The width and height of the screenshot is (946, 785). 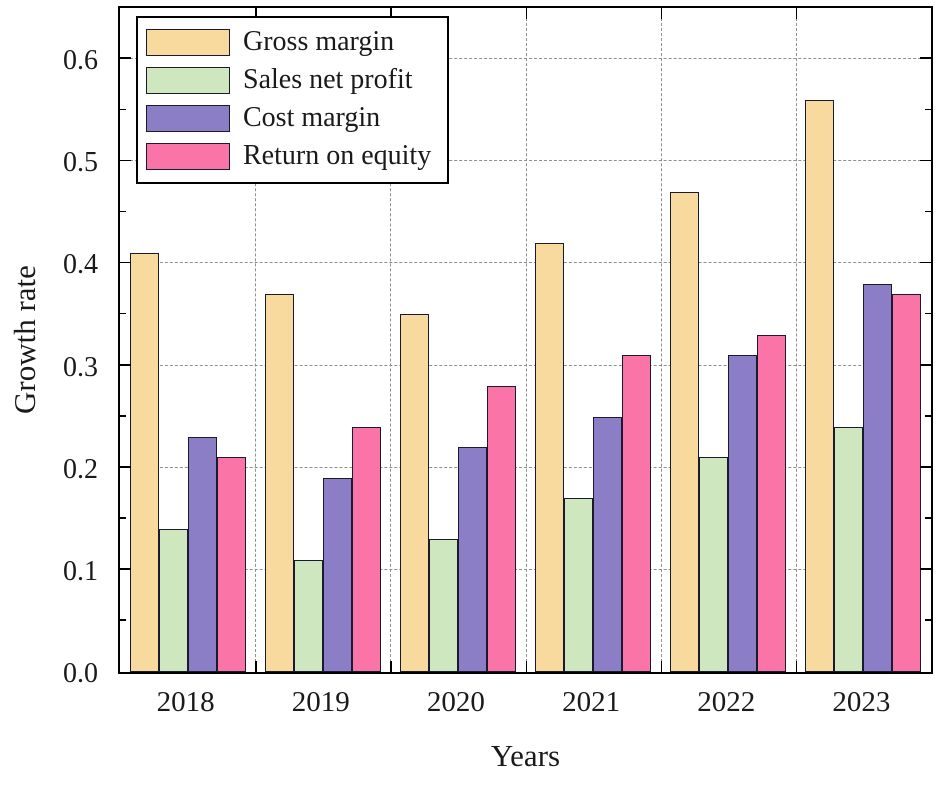 What do you see at coordinates (312, 117) in the screenshot?
I see `legend-label: Cost margin` at bounding box center [312, 117].